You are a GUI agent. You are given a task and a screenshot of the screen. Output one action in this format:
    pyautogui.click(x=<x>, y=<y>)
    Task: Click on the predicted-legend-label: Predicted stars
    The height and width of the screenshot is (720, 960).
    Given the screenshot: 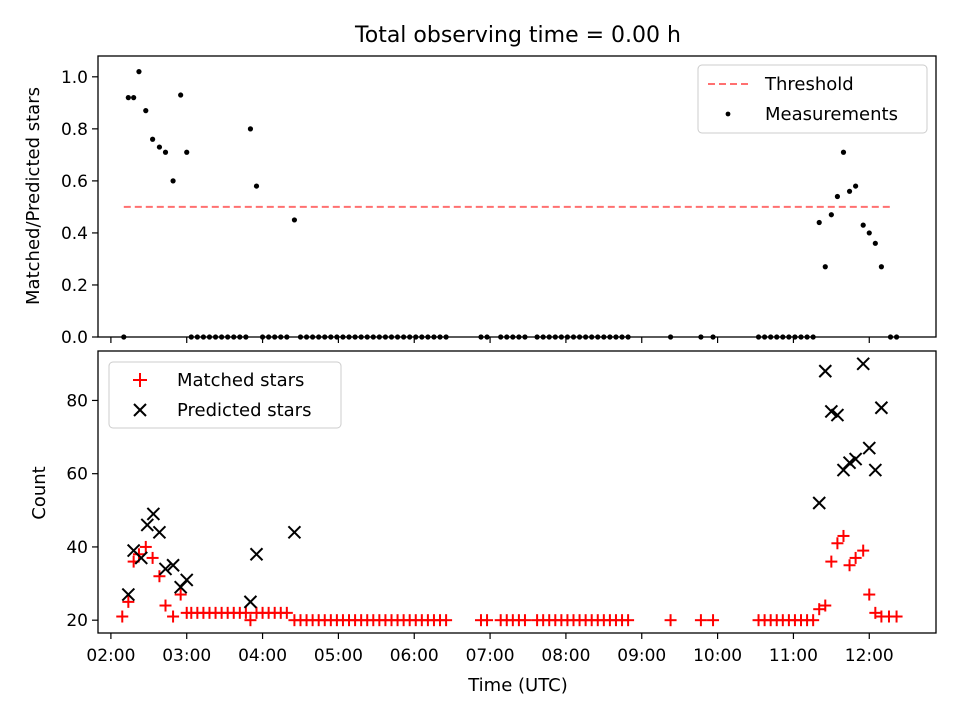 What is the action you would take?
    pyautogui.click(x=244, y=410)
    